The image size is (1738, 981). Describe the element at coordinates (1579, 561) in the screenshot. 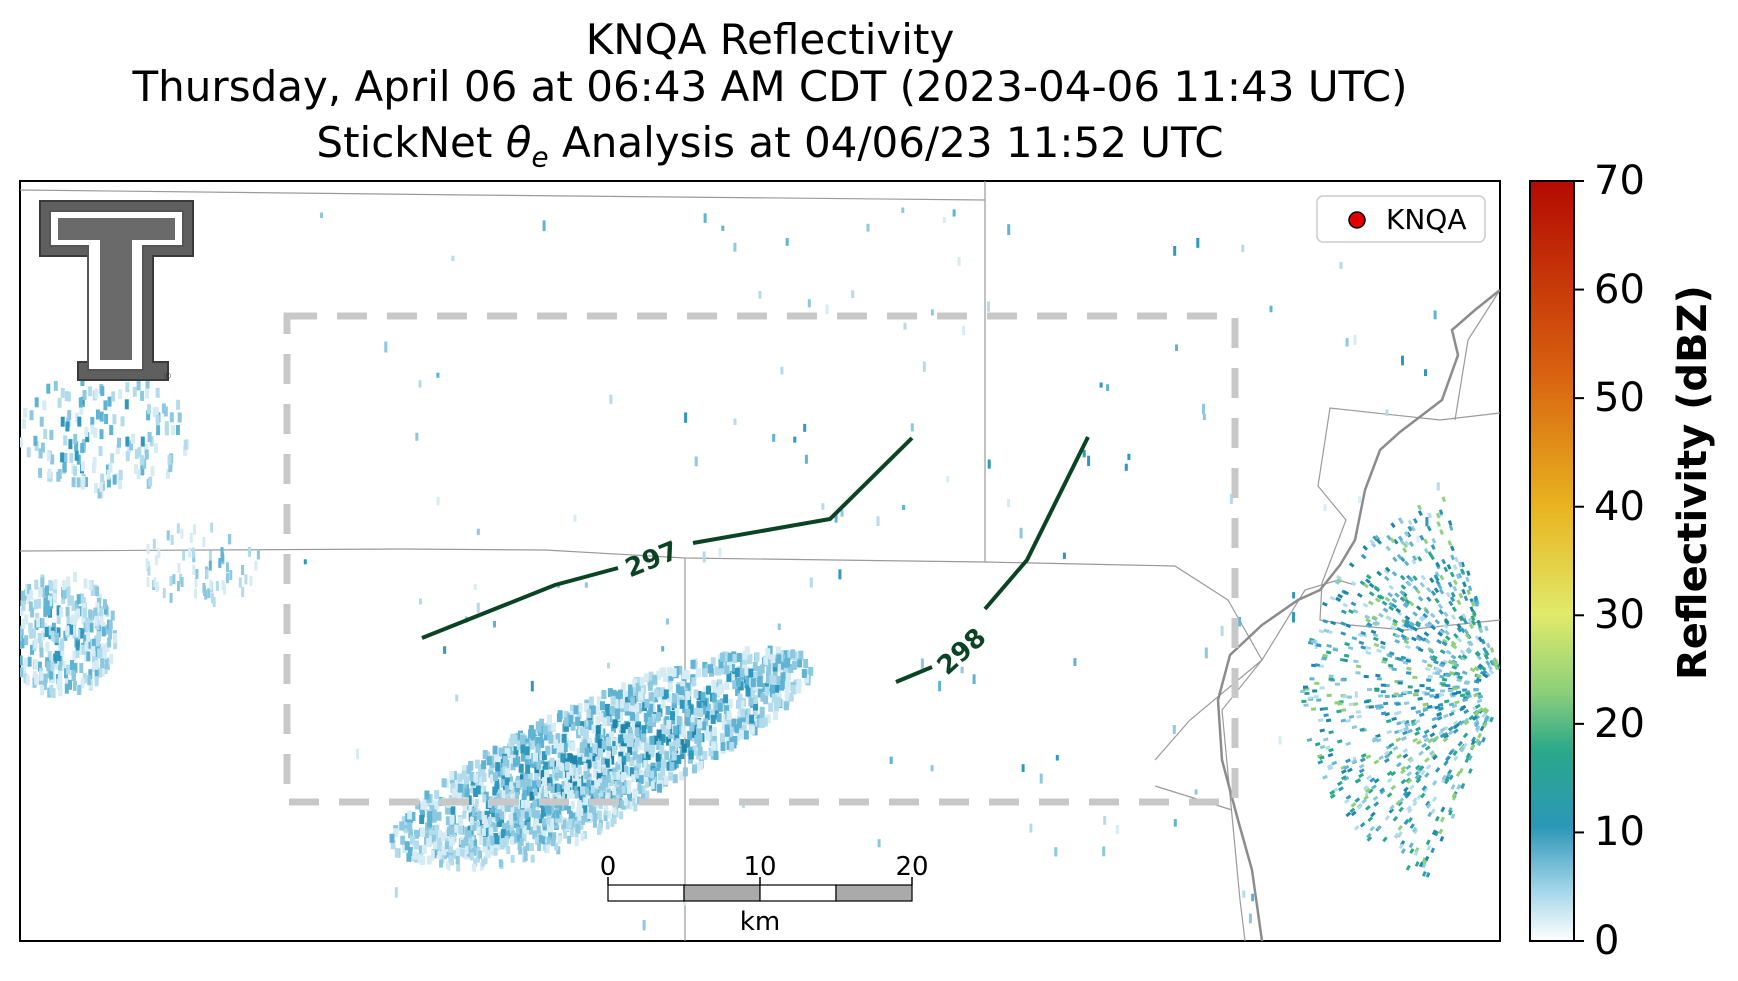

I see `colorbar-ticks` at that location.